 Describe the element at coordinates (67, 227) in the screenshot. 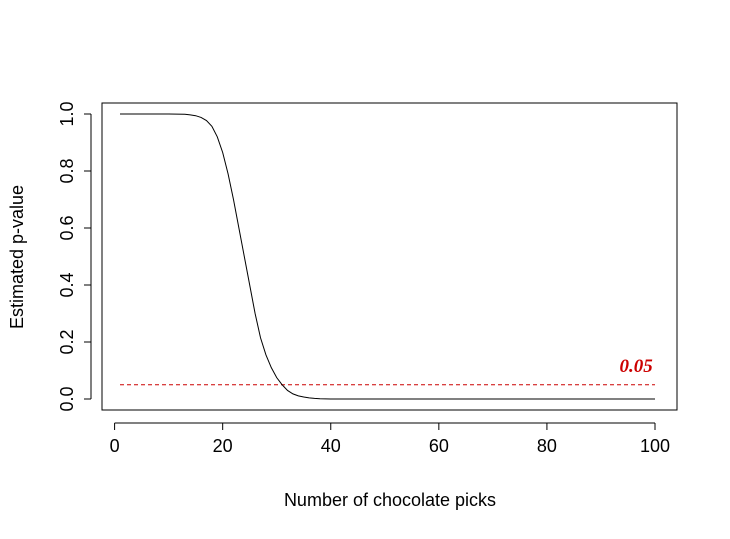

I see `y-tick-label: 0.6` at that location.